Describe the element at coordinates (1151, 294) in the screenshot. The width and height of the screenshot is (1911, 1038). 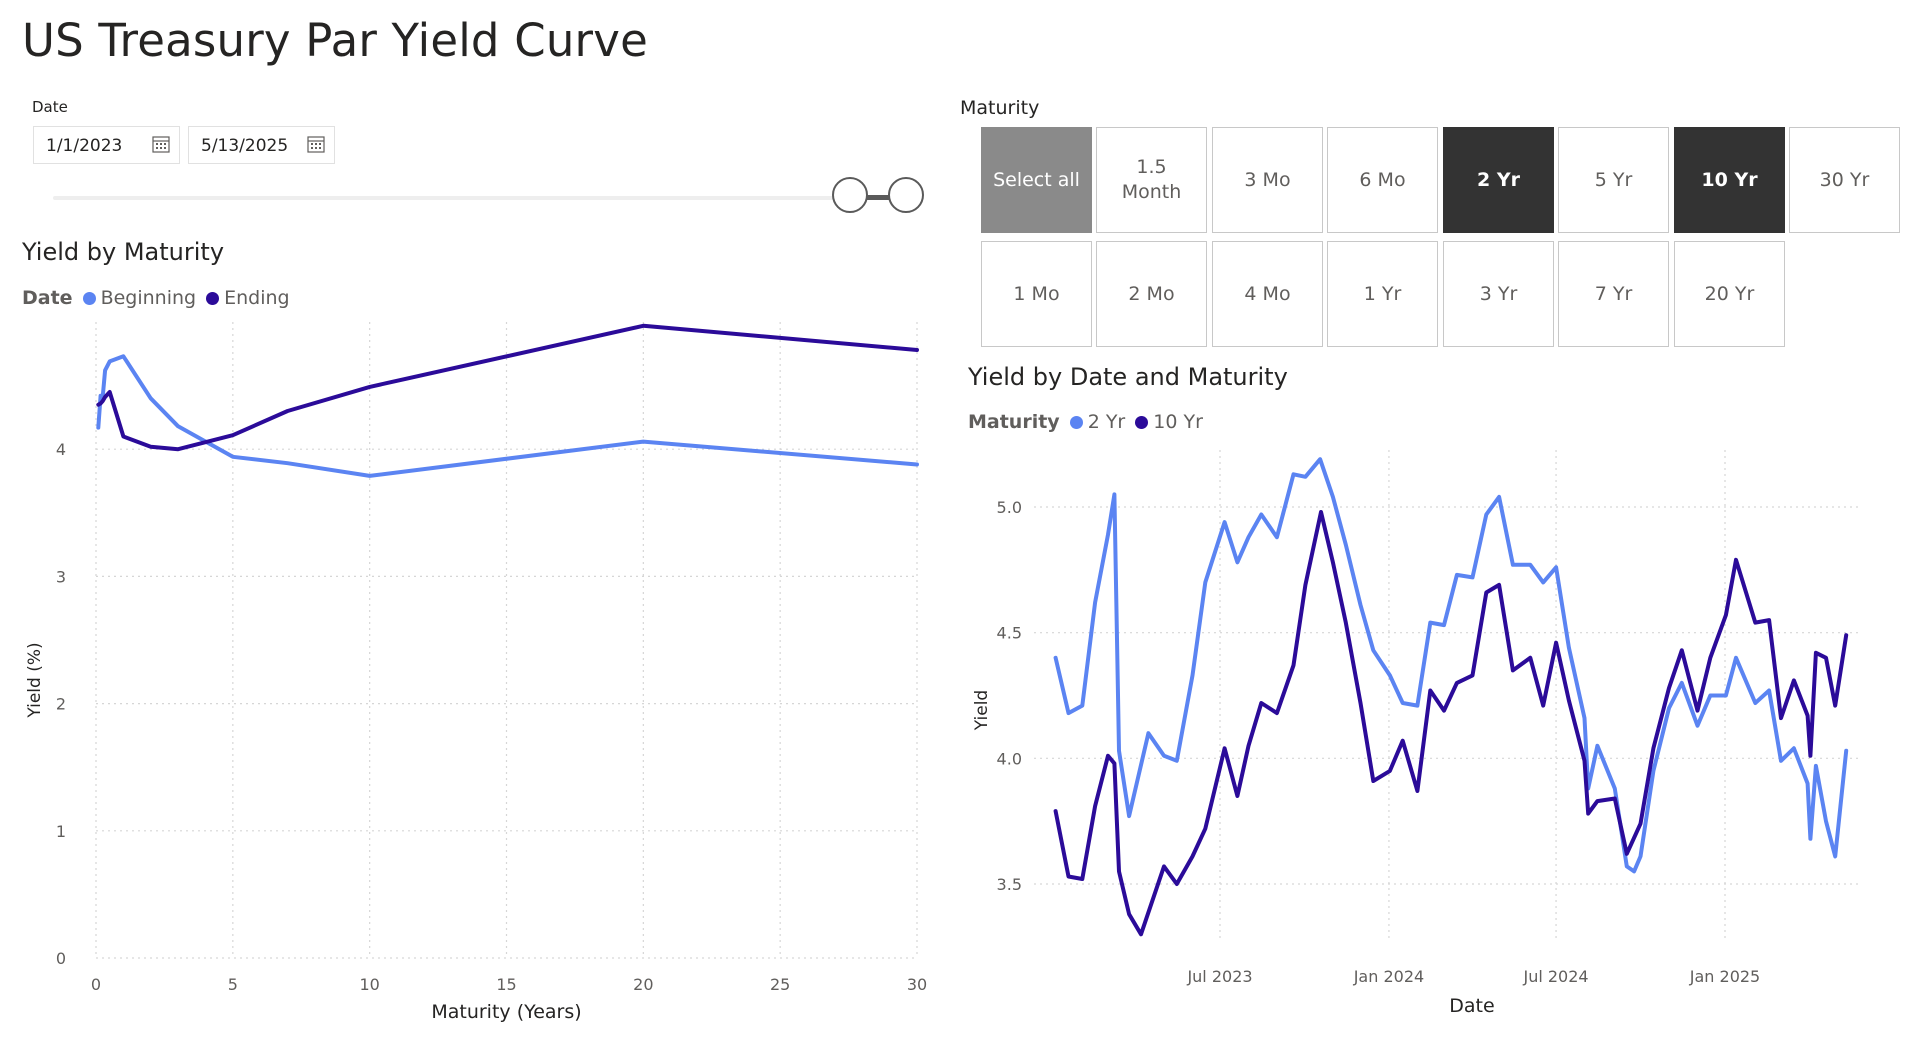
I see `maturity-tile-2-mo: 2 Mo` at that location.